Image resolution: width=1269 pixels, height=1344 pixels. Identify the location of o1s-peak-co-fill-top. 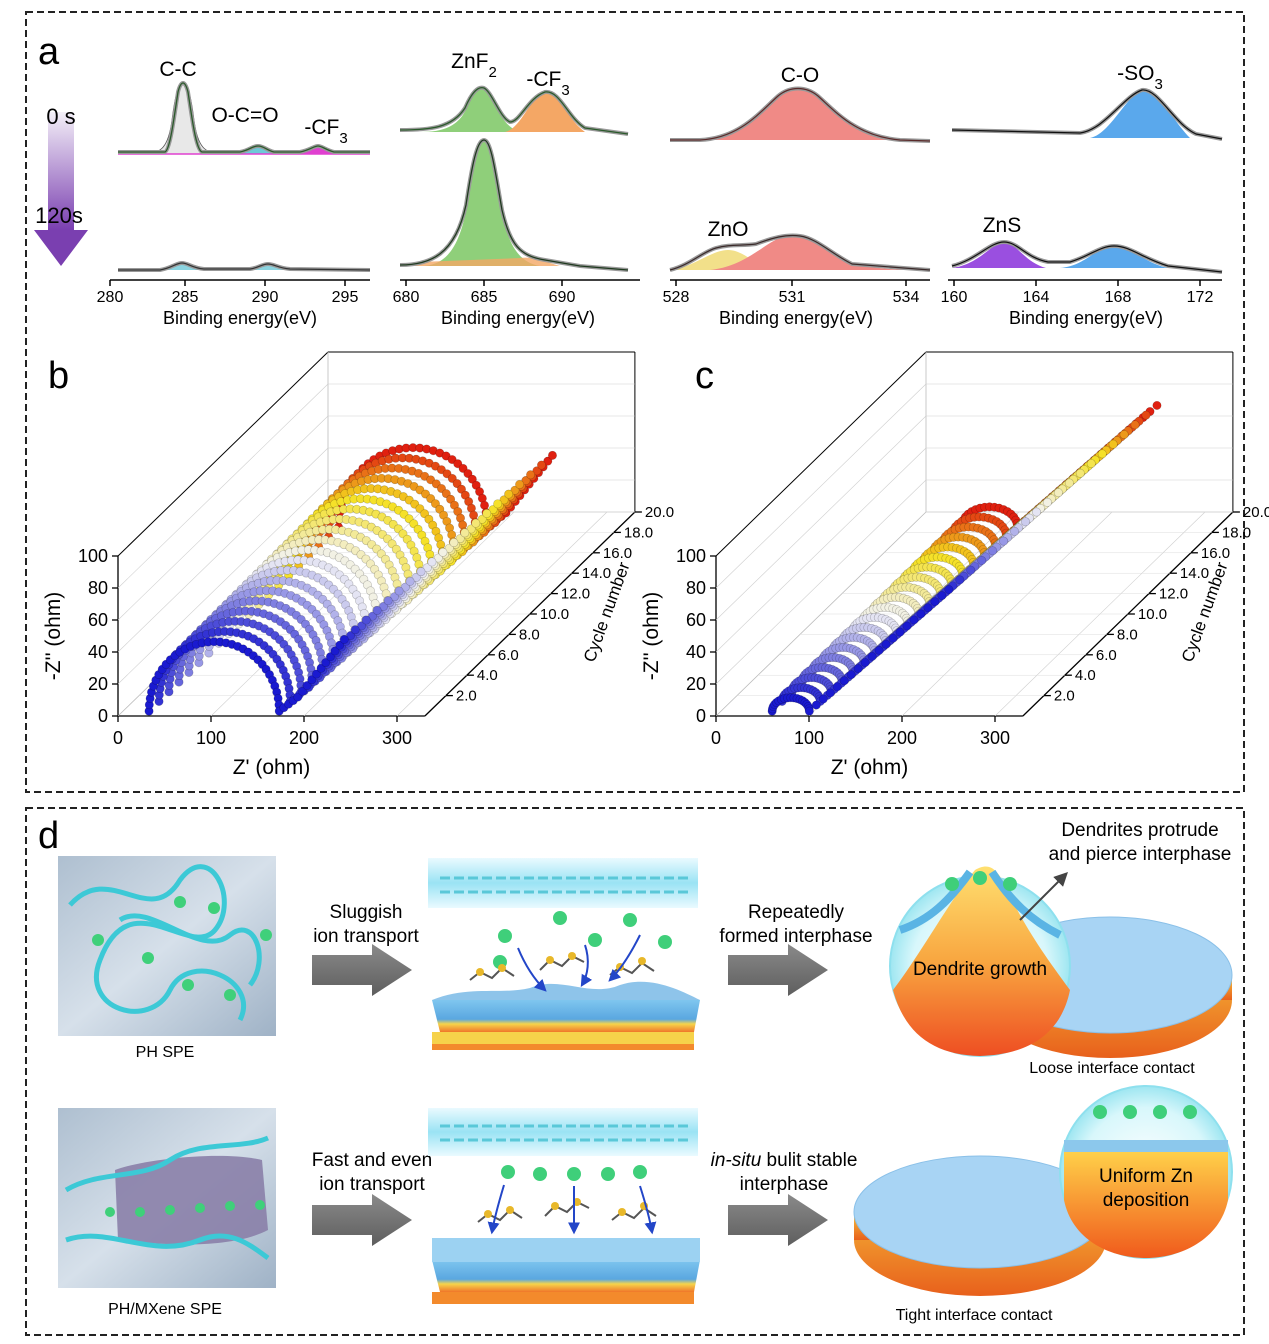
(800, 114).